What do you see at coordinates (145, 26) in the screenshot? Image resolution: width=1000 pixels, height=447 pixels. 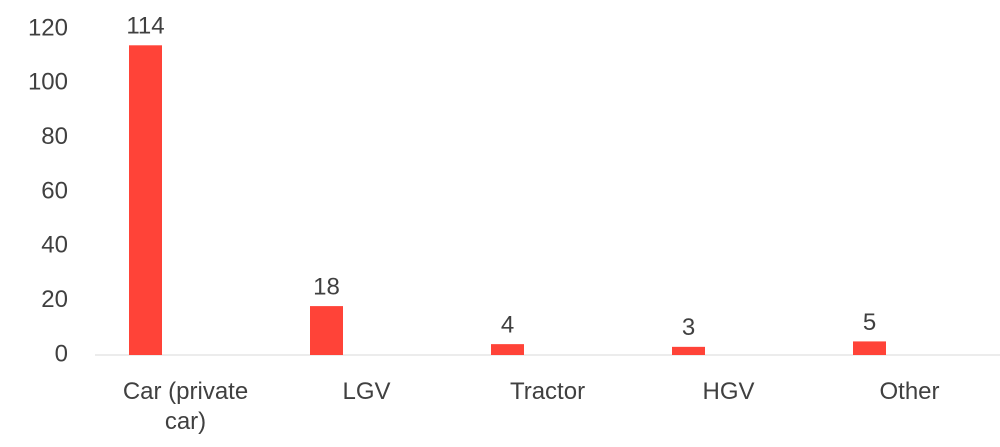 I see `data-label: 114` at bounding box center [145, 26].